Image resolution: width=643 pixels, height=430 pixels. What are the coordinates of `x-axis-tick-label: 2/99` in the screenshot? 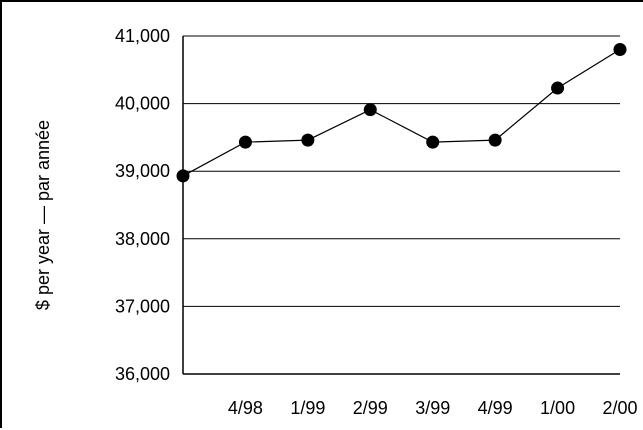 It's located at (370, 408).